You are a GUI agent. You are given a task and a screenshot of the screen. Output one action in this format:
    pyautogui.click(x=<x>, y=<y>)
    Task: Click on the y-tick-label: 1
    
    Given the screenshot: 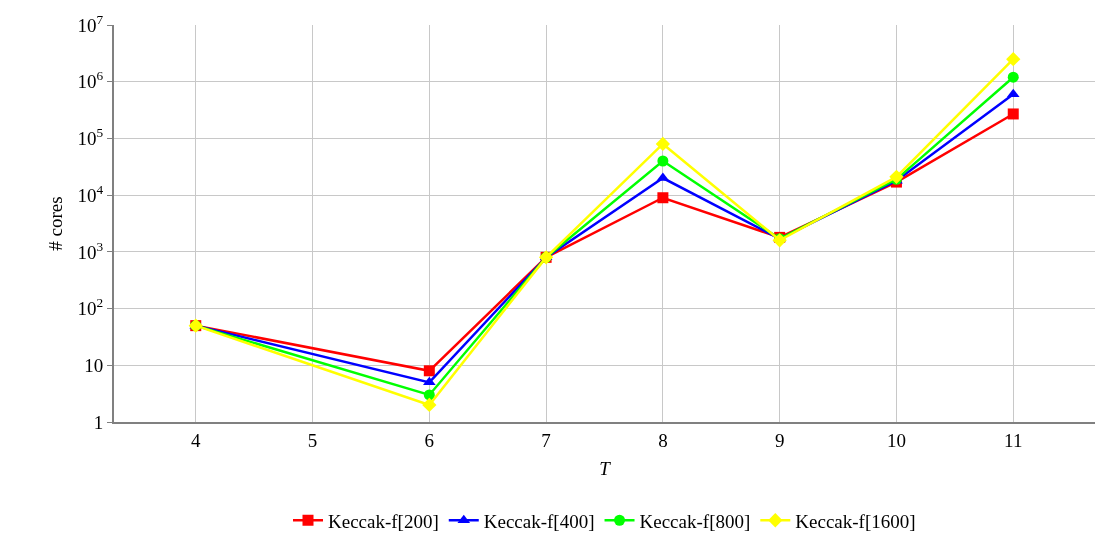 What is the action you would take?
    pyautogui.click(x=98, y=422)
    